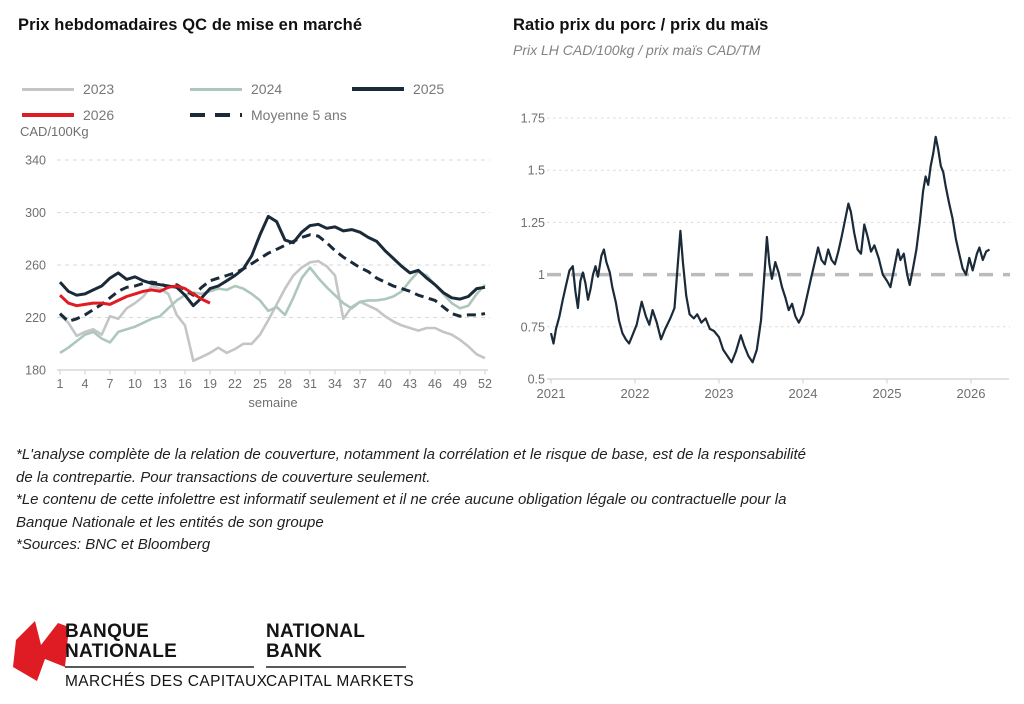  What do you see at coordinates (971, 393) in the screenshot?
I see `x-tick-label: 2026` at bounding box center [971, 393].